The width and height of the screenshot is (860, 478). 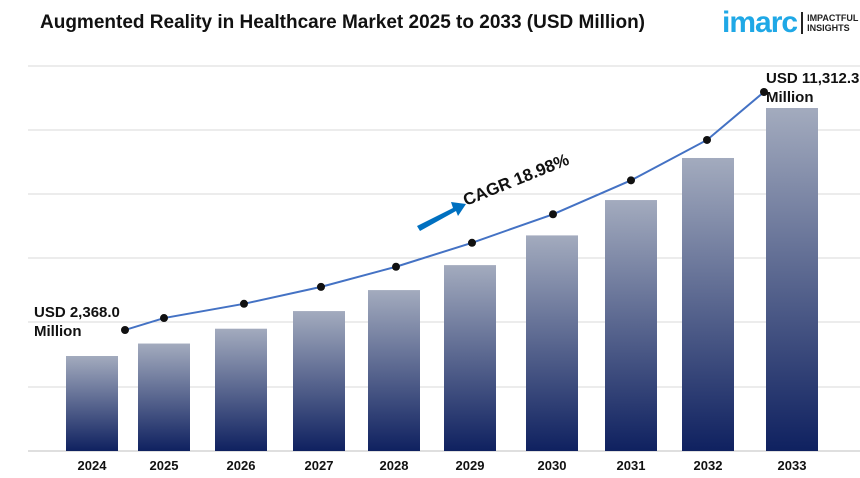 What do you see at coordinates (515, 180) in the screenshot?
I see `cagr-label: CAGR 18.98%` at bounding box center [515, 180].